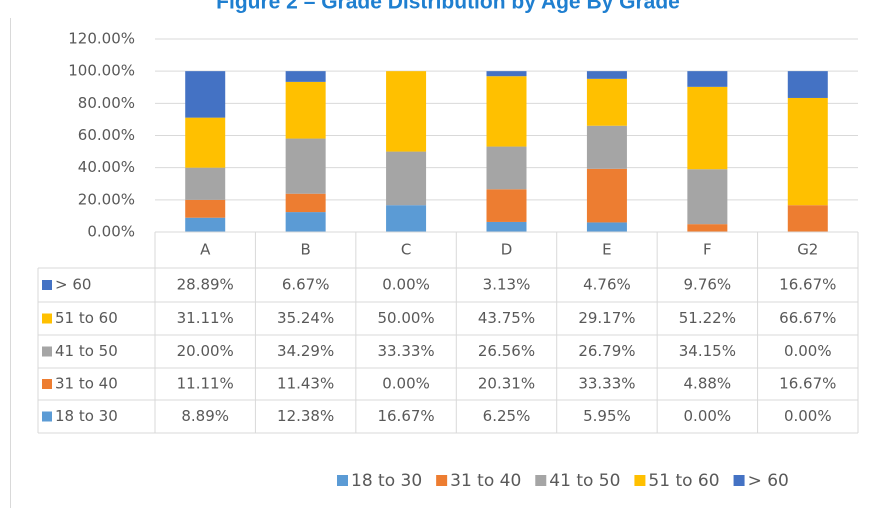 The height and width of the screenshot is (508, 872). What do you see at coordinates (306, 285) in the screenshot?
I see `table-value: 6.67%` at bounding box center [306, 285].